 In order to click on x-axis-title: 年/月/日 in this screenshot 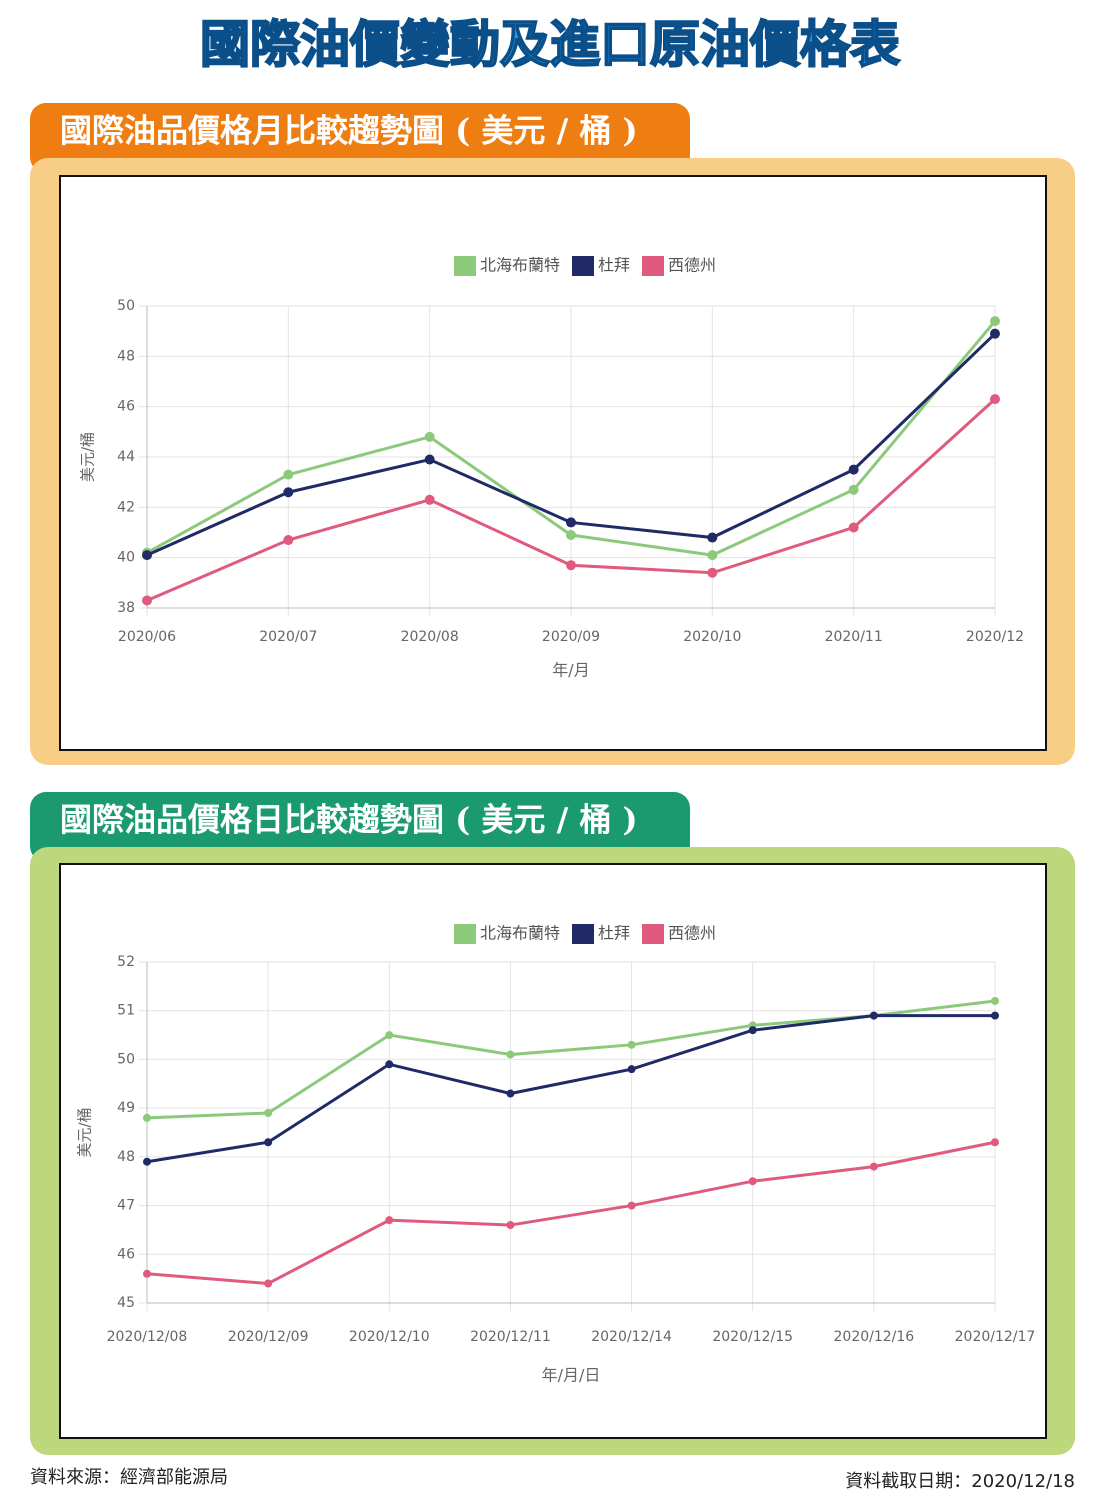, I will do `click(571, 1375)`.